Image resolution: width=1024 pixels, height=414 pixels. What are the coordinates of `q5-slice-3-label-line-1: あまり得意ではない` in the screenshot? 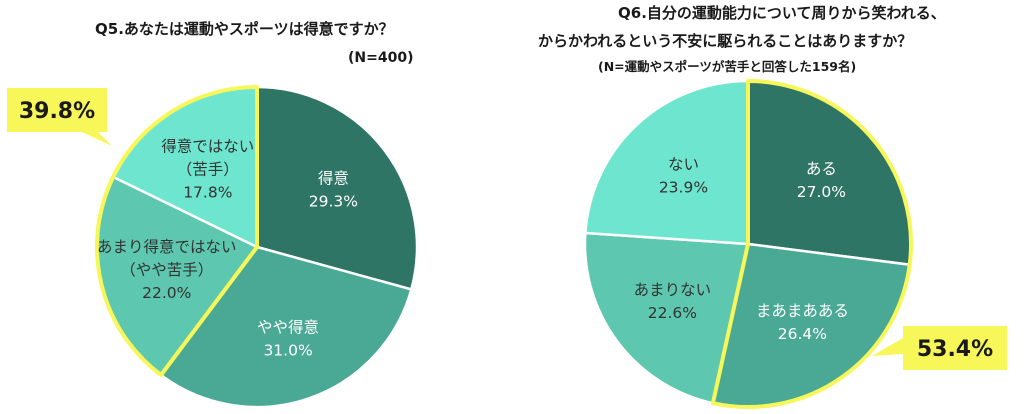 It's located at (167, 246).